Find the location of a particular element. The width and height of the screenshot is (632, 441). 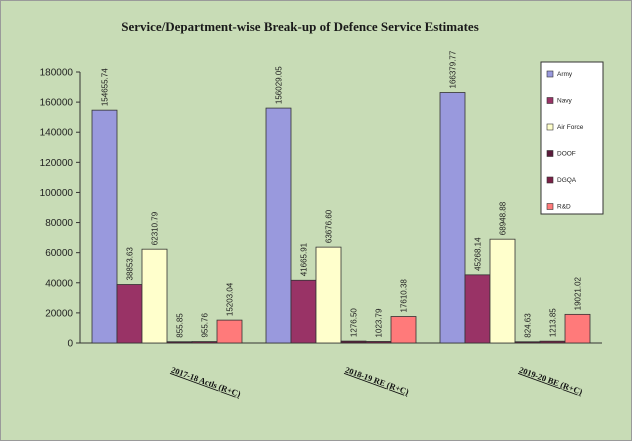

data-label: 41665.91 is located at coordinates (304, 259).